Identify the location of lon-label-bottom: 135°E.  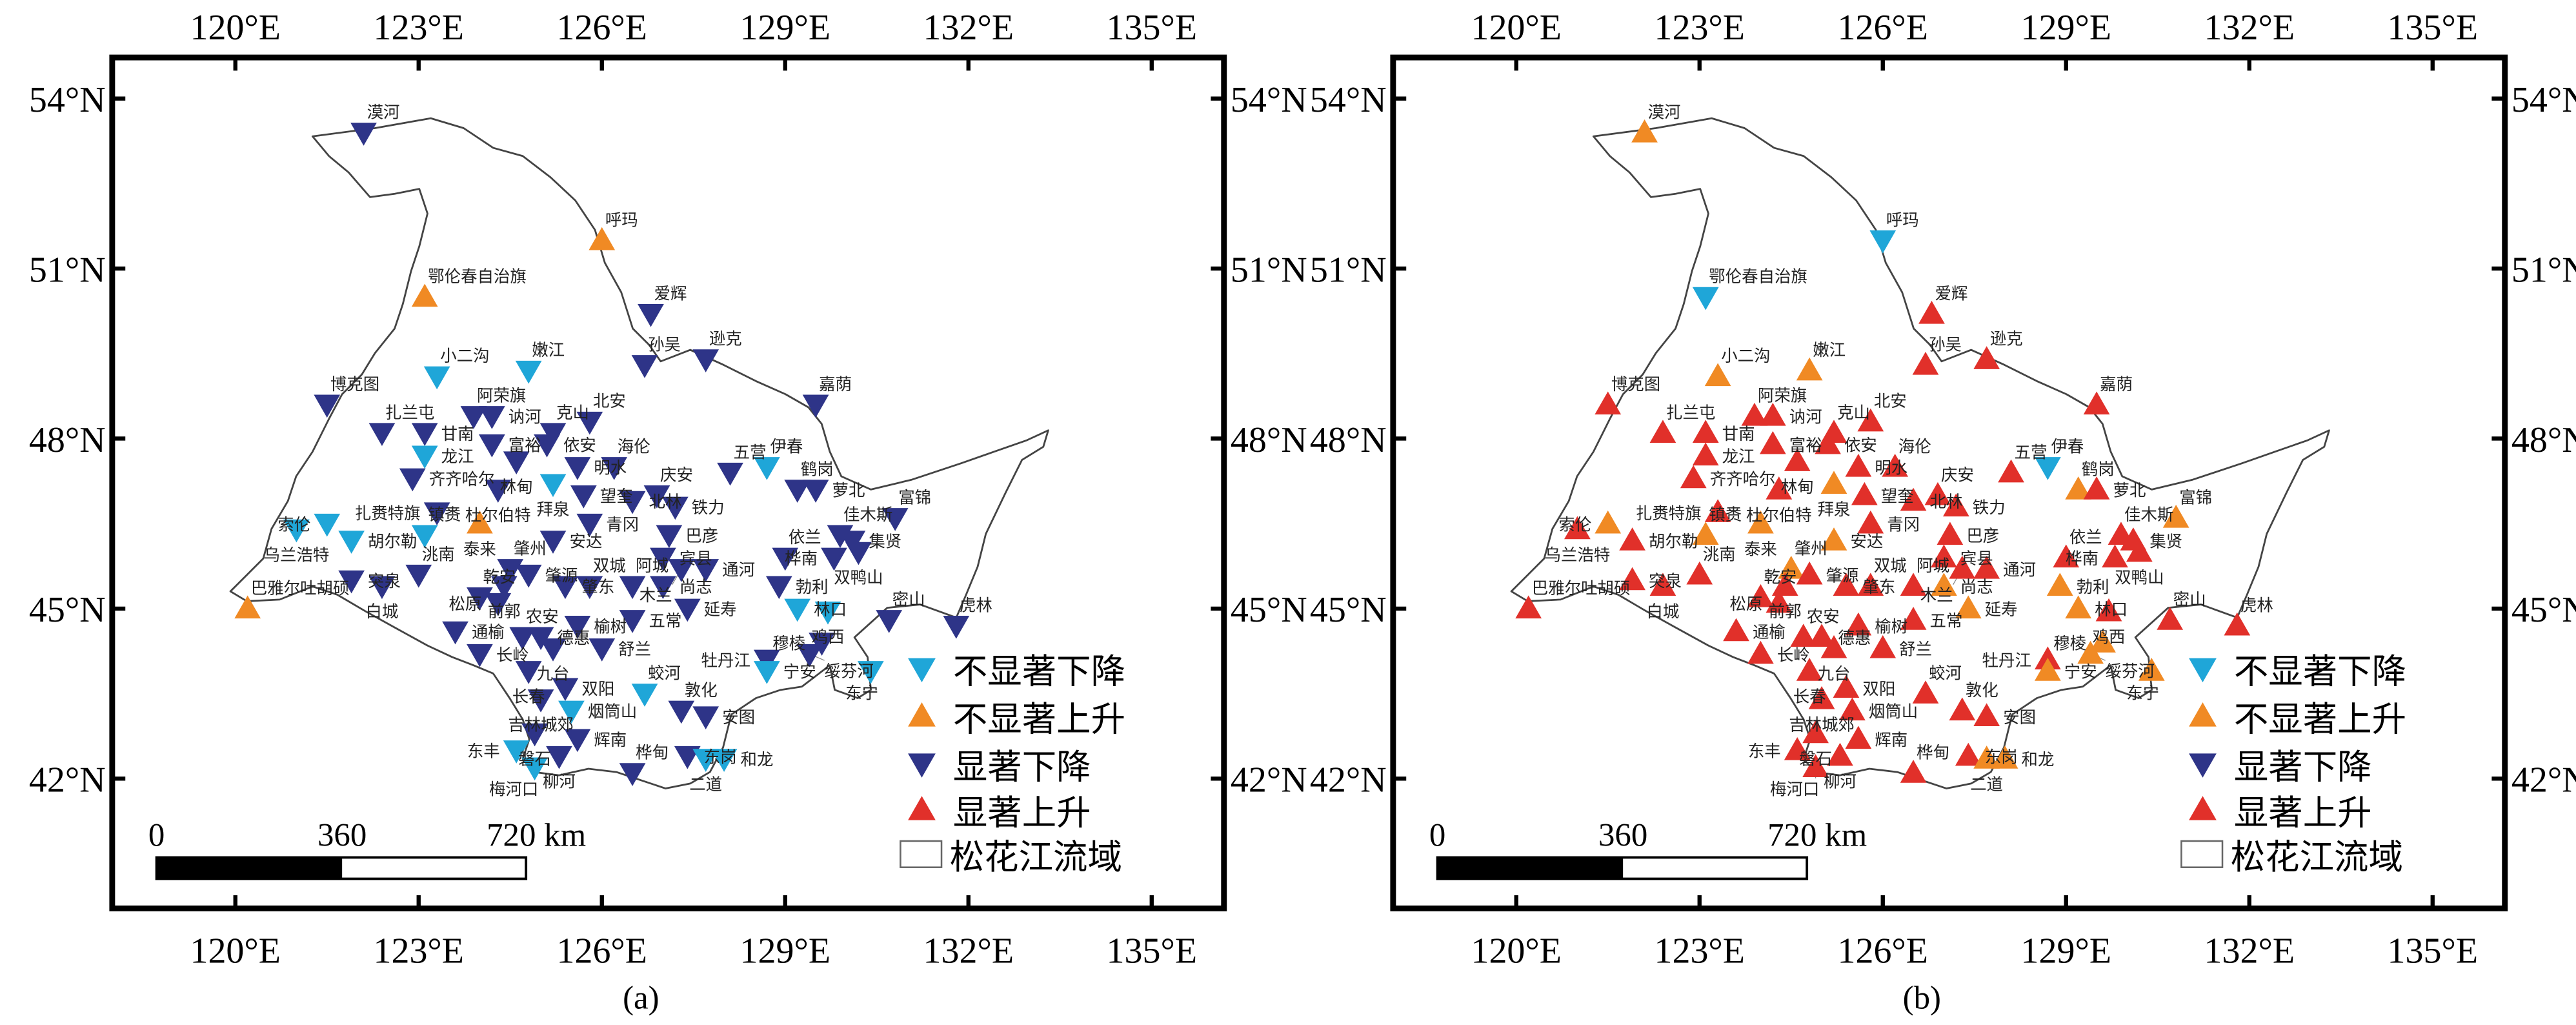
(2433, 951).